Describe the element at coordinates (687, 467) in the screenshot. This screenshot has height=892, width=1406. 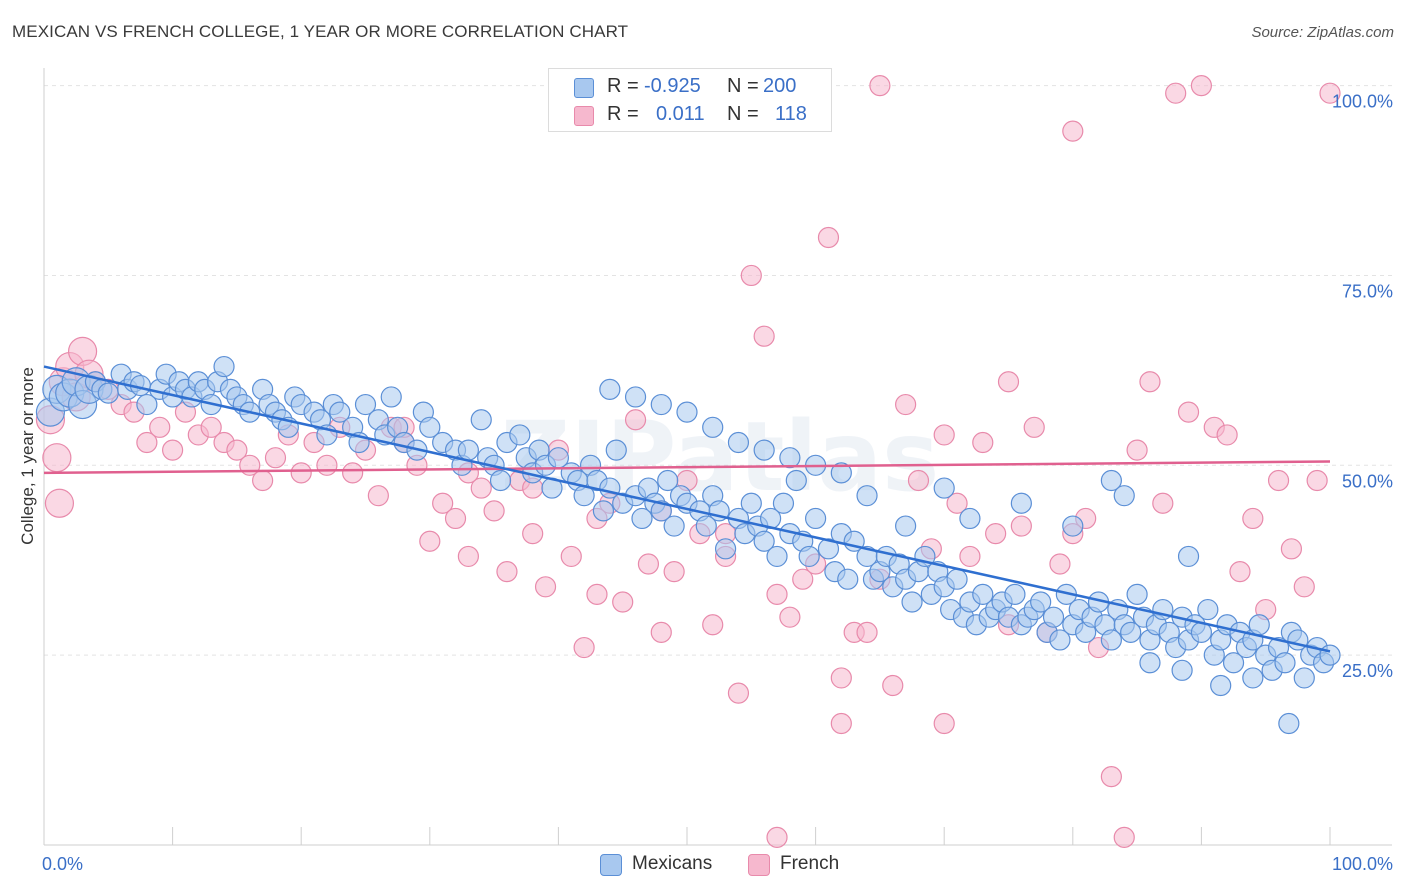
I see `french-trend-line` at that location.